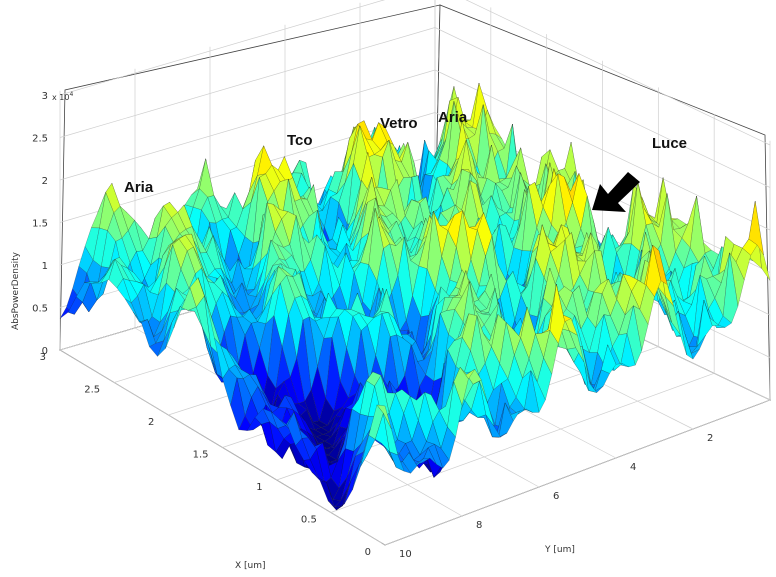  I want to click on y-axis-ticks: 1086420, so click(556, 496).